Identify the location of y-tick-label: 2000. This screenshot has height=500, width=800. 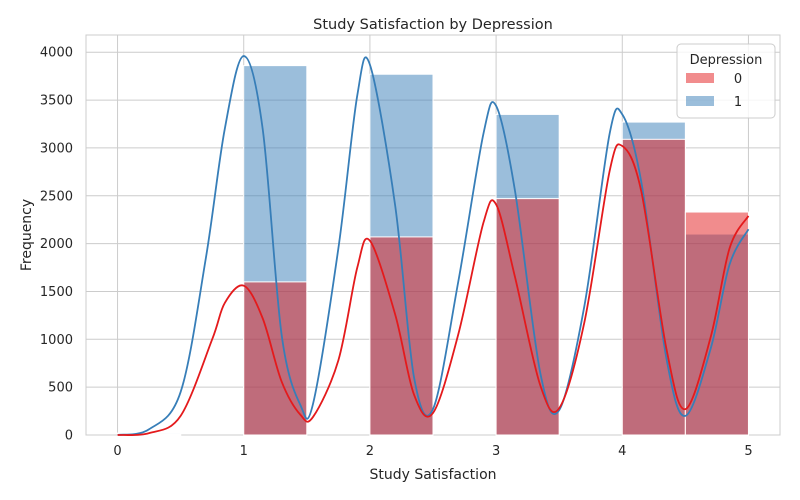
(56, 244).